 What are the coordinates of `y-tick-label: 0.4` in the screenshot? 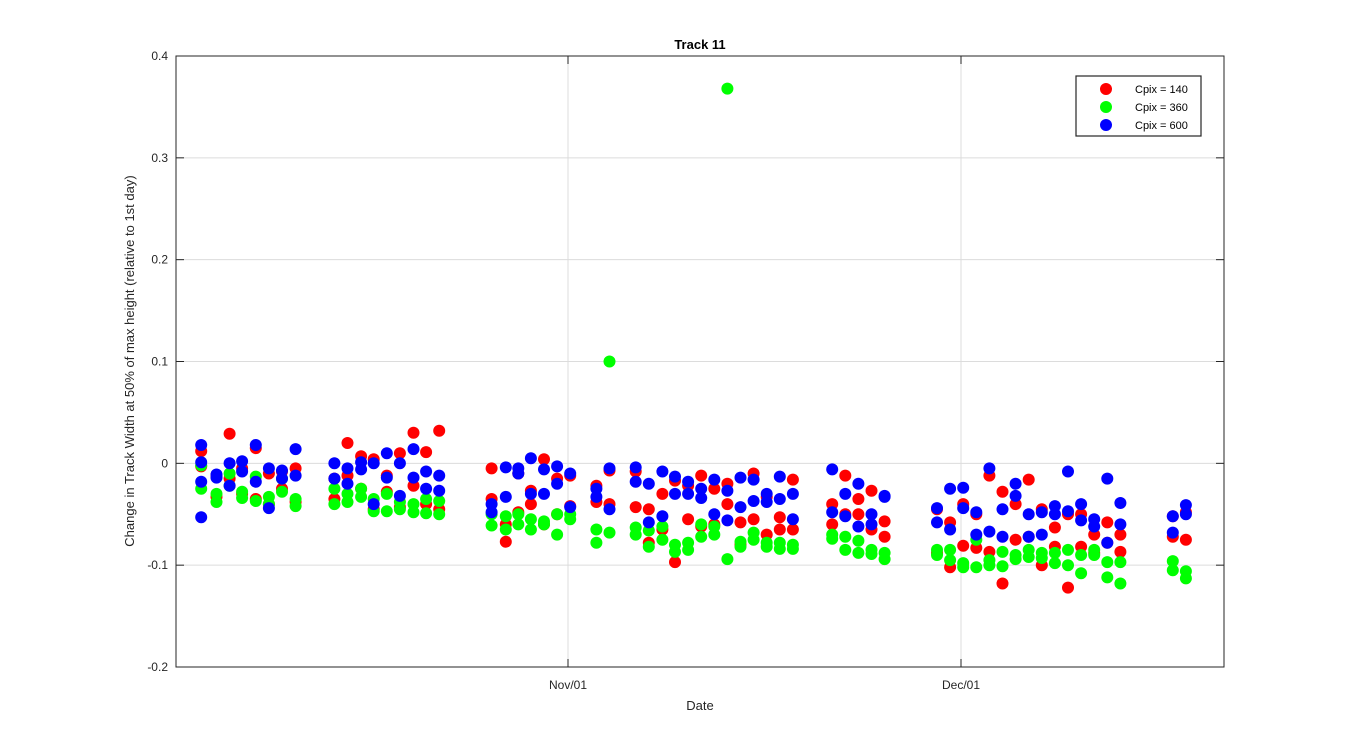 It's located at (159, 56).